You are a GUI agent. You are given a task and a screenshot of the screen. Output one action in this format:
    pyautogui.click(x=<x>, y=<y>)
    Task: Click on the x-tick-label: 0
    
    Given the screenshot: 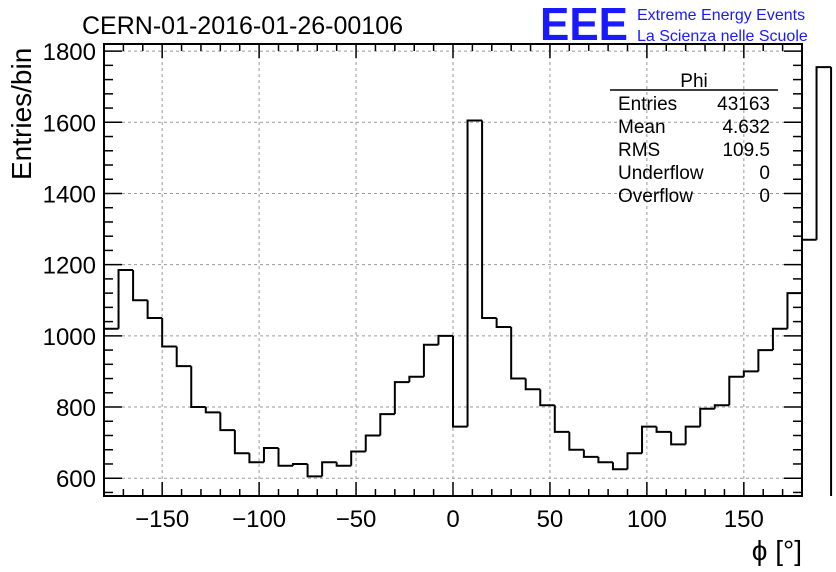 What is the action you would take?
    pyautogui.click(x=452, y=519)
    